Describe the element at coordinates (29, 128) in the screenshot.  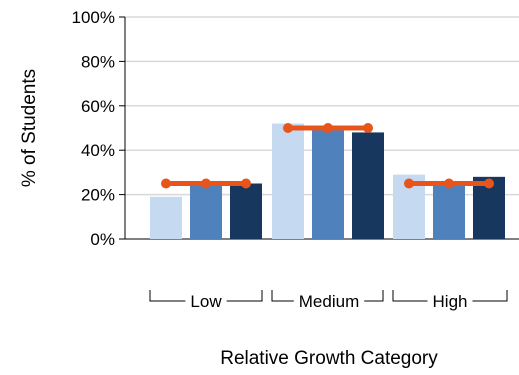
I see `y-axis-title: % of Students` at that location.